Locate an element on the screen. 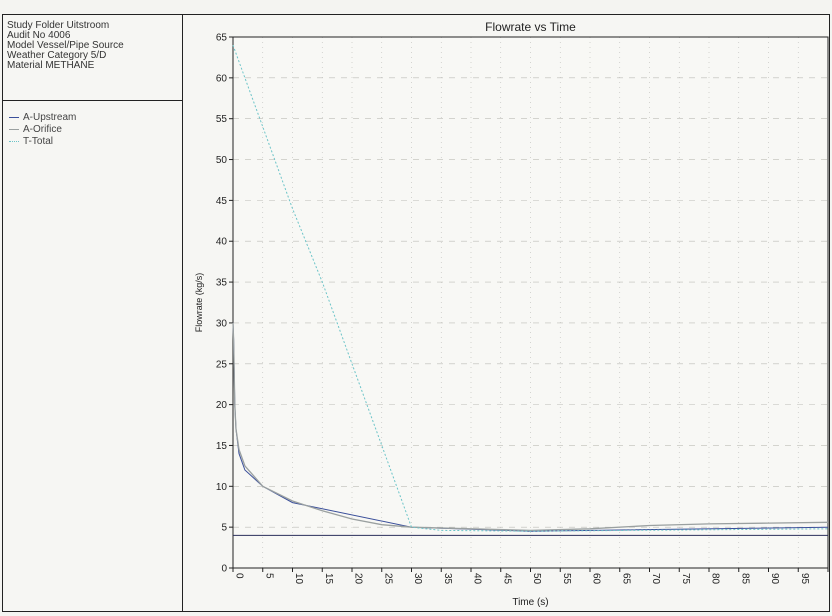 The image size is (832, 616). y-tick-label: 40 is located at coordinates (222, 242).